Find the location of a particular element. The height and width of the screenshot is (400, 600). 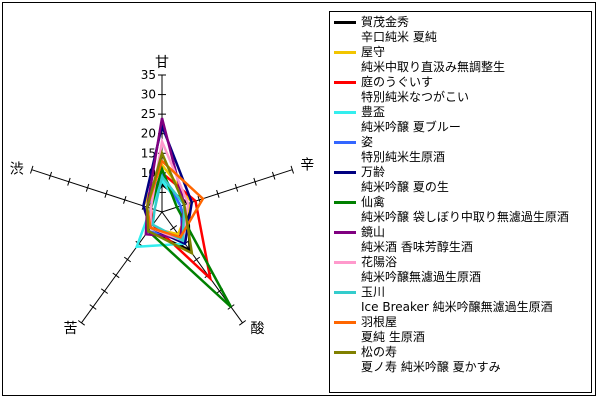

legend-item: 姿特別純米生原酒 is located at coordinates (462, 150).